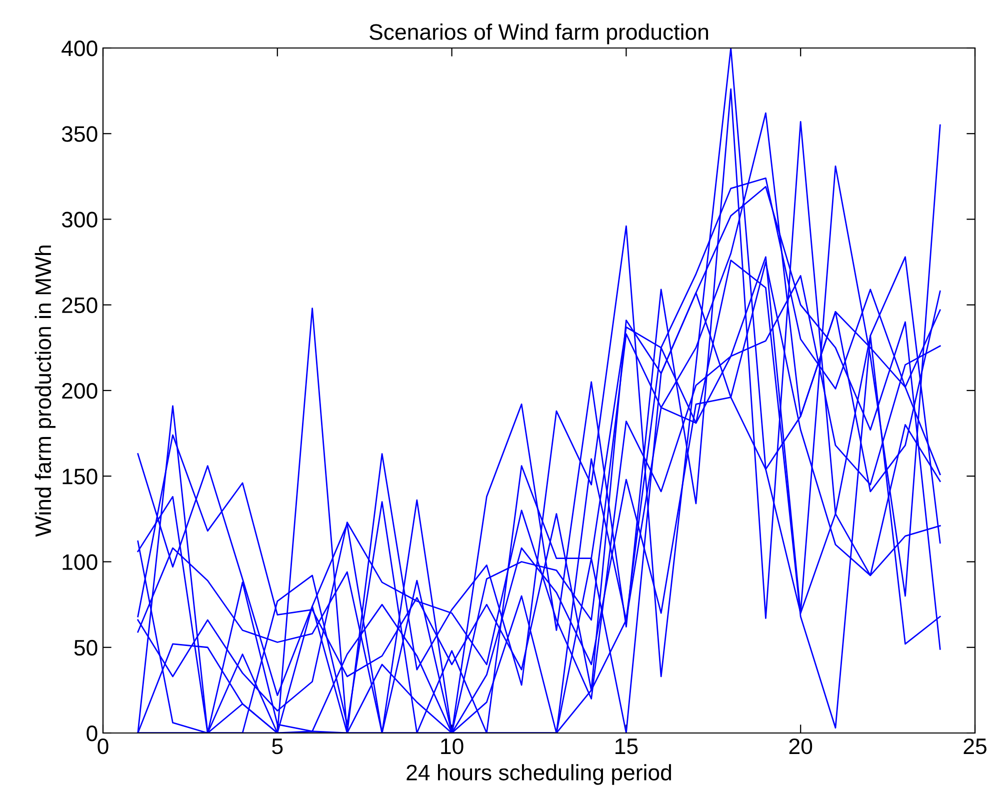 Image resolution: width=990 pixels, height=808 pixels. I want to click on y-tick-label: 300, so click(80, 220).